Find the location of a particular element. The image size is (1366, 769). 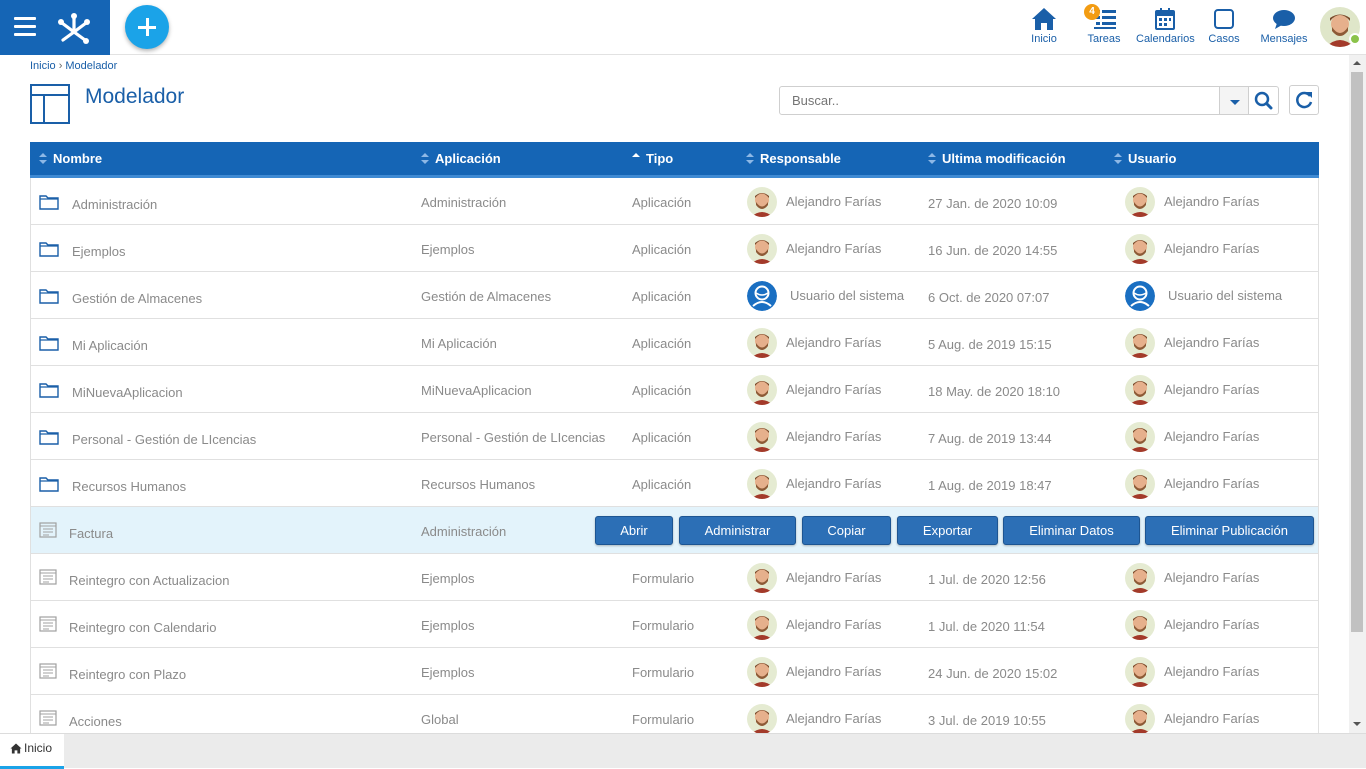

action-button-exportar: Exportar is located at coordinates (947, 530).